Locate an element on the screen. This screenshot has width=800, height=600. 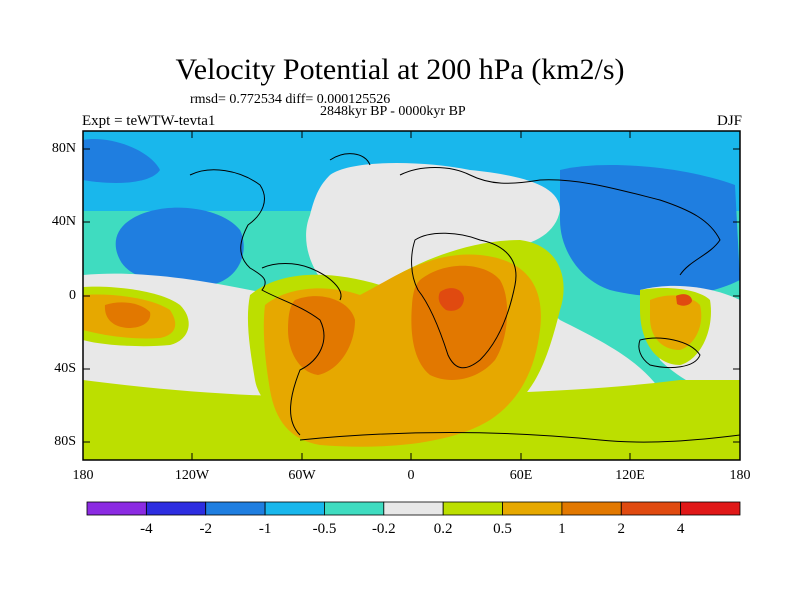
positive-max-africa is located at coordinates (451, 299).